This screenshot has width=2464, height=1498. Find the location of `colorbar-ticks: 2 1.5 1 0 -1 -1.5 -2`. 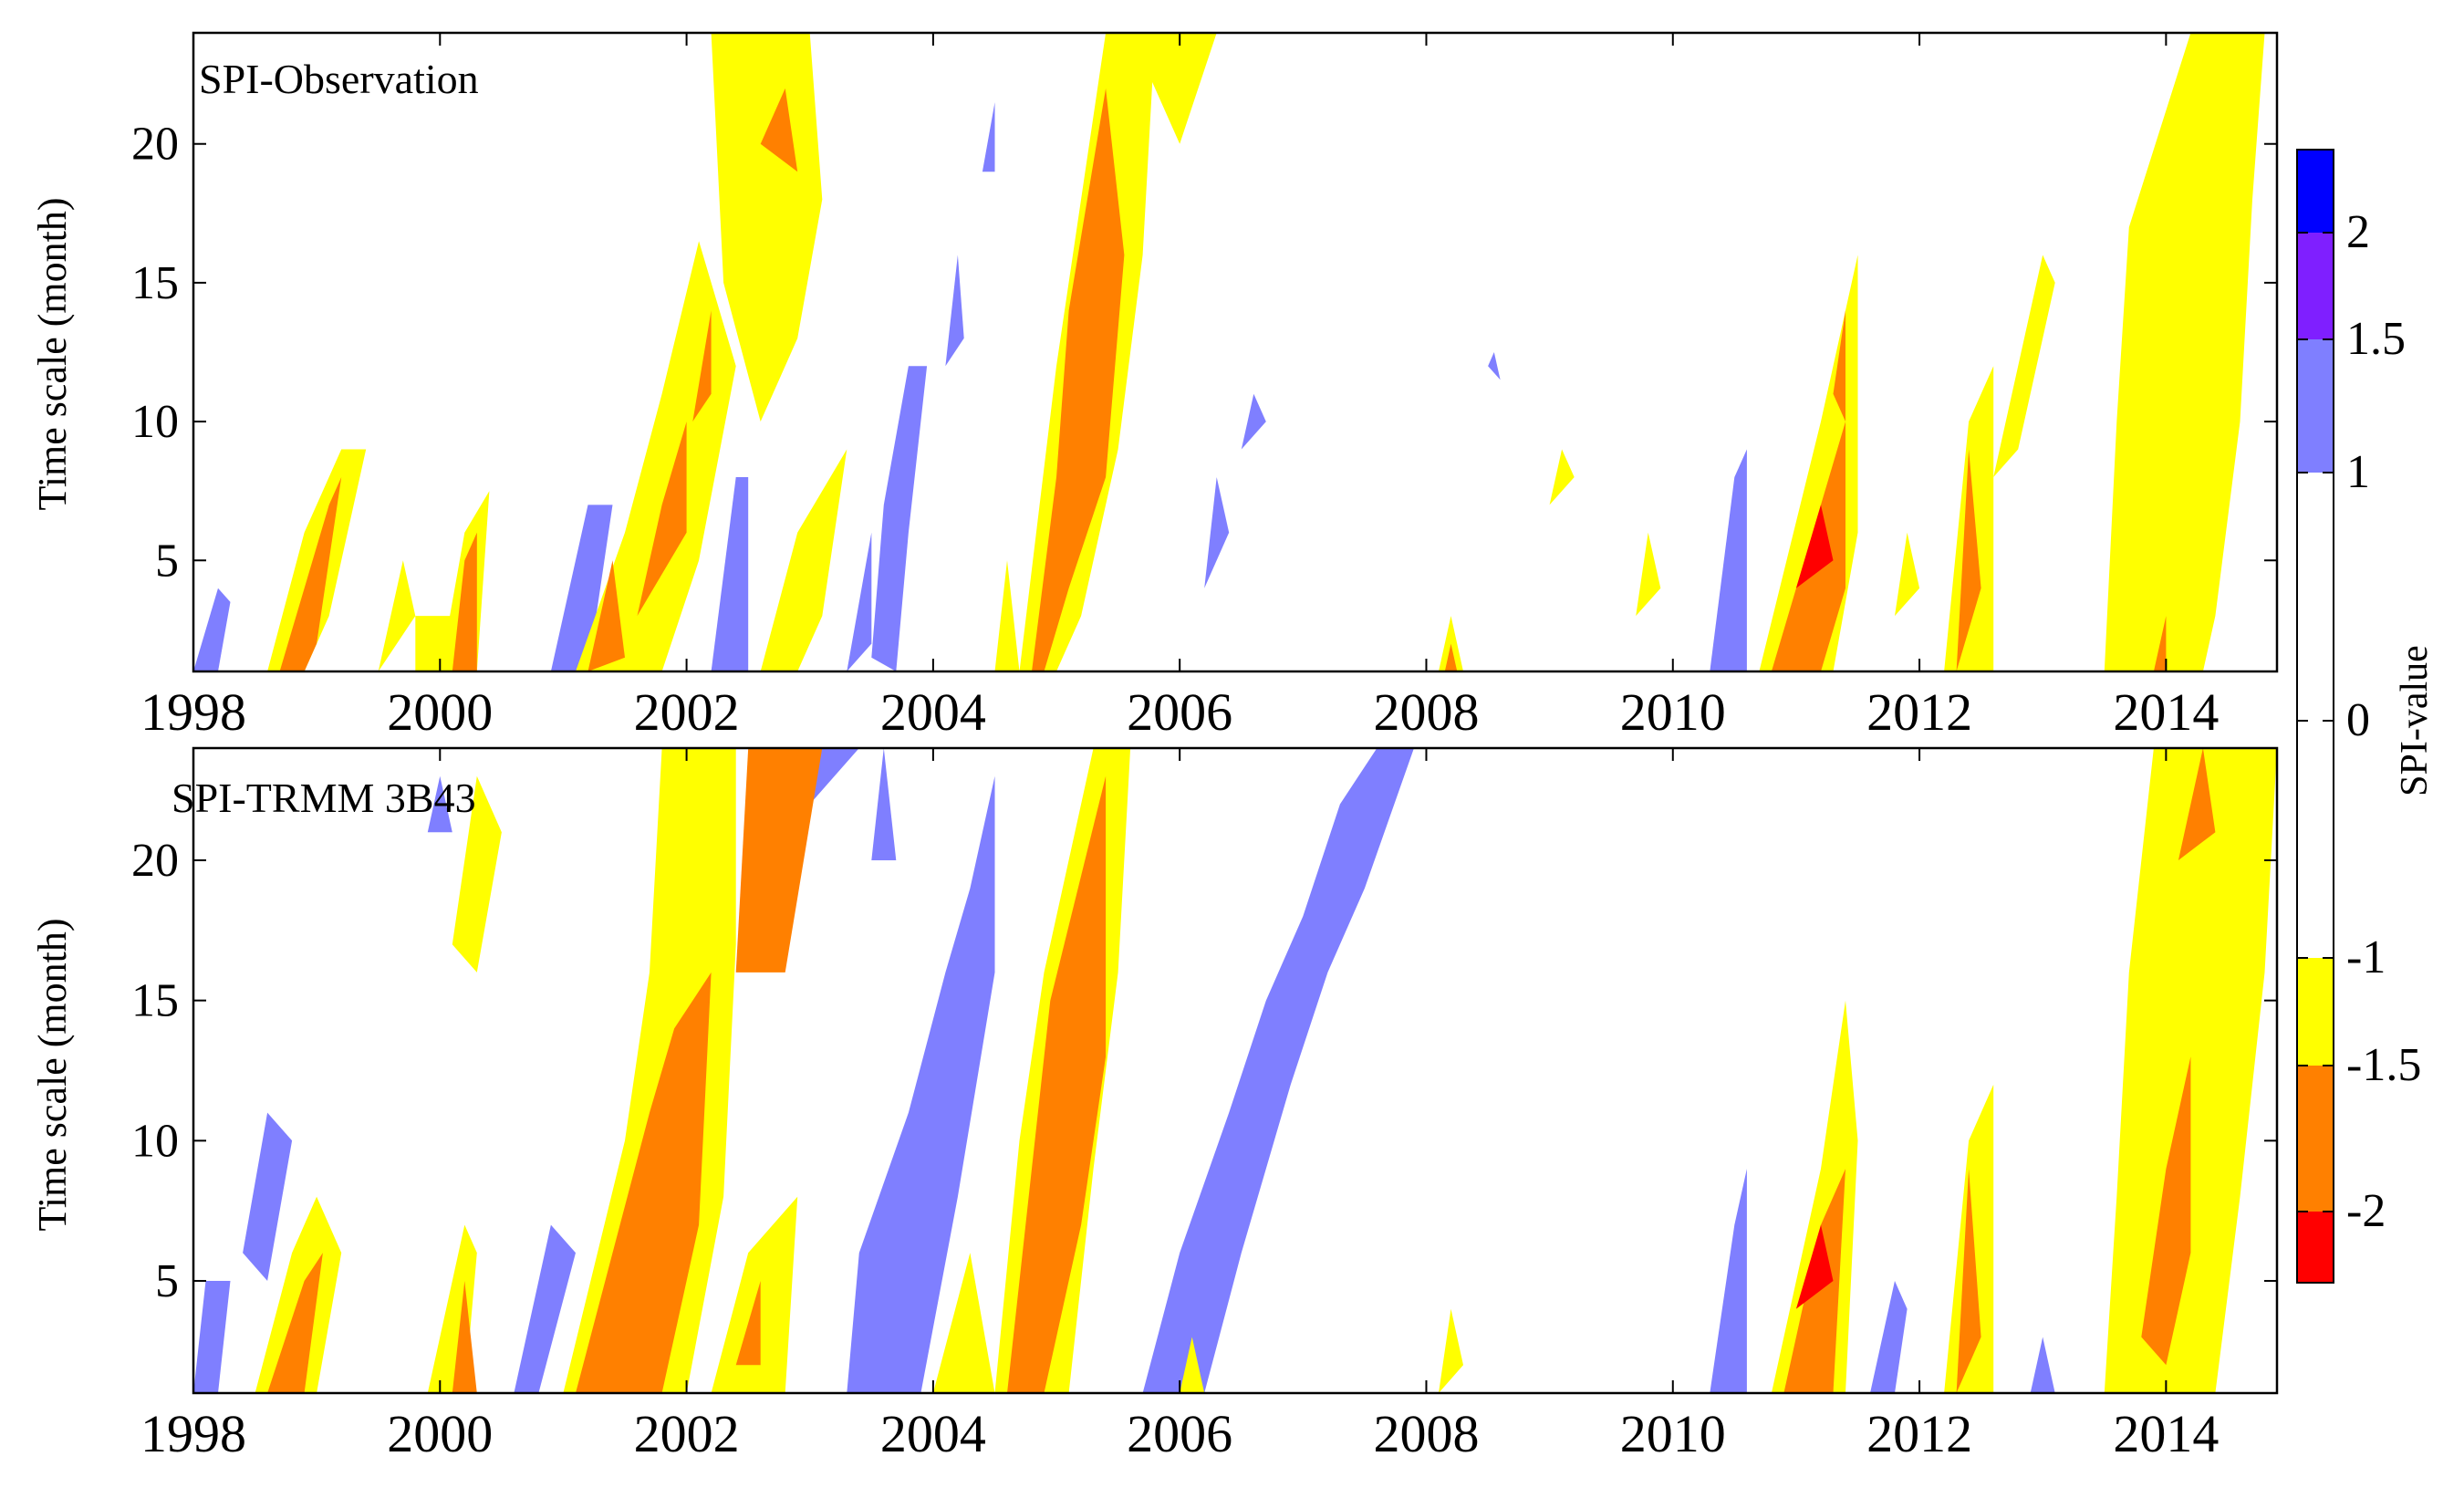

colorbar-ticks: 2 1.5 1 0 -1 -1.5 -2 is located at coordinates (2359, 722).